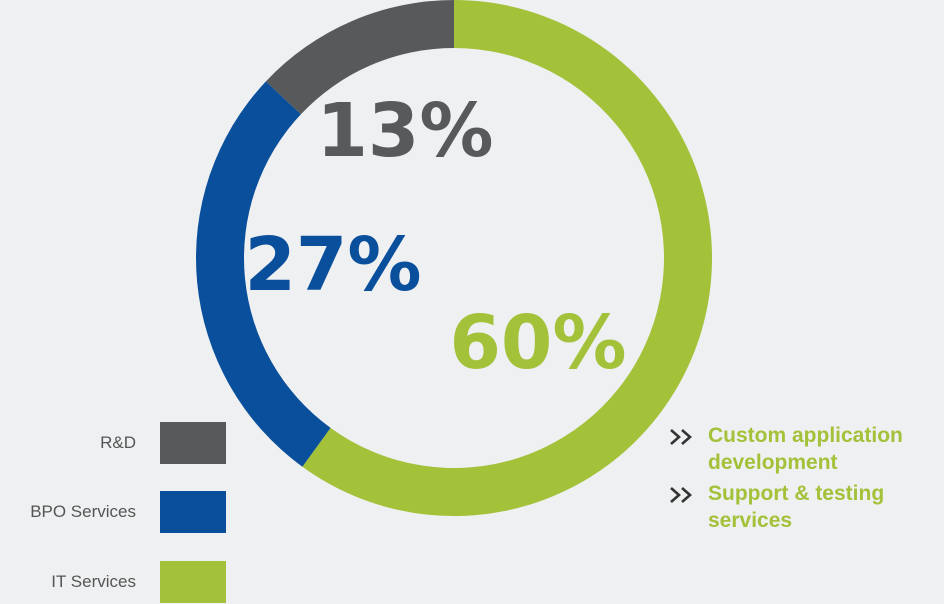 The height and width of the screenshot is (604, 944). What do you see at coordinates (83, 511) in the screenshot?
I see `legend-label: BPO Services` at bounding box center [83, 511].